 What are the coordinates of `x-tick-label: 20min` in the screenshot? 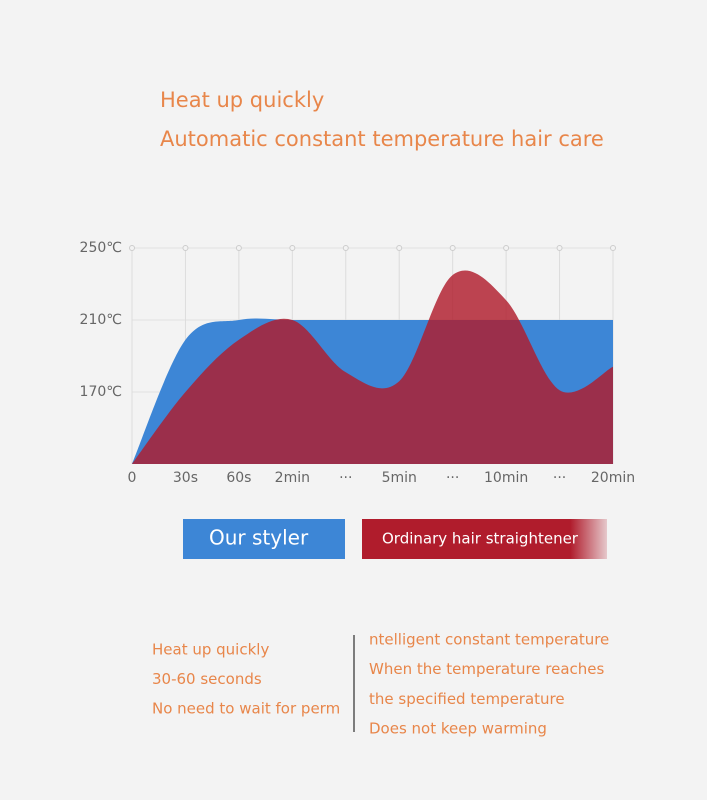 It's located at (613, 478).